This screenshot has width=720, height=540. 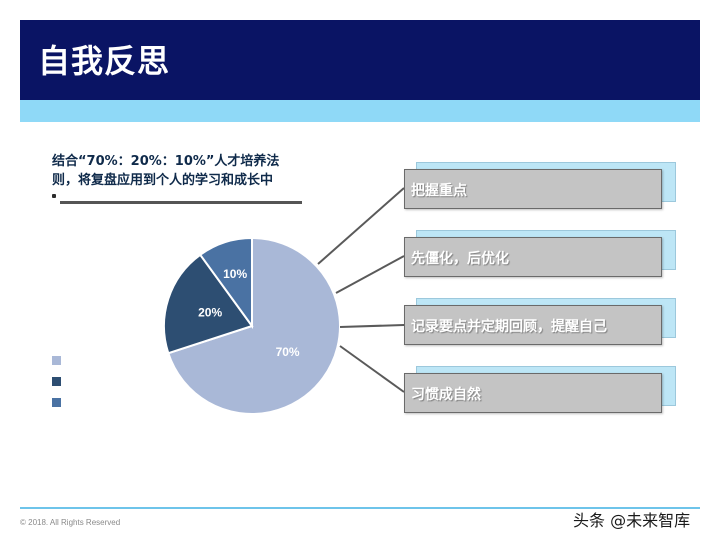 I want to click on pie-label-10: 10%, so click(x=235, y=274).